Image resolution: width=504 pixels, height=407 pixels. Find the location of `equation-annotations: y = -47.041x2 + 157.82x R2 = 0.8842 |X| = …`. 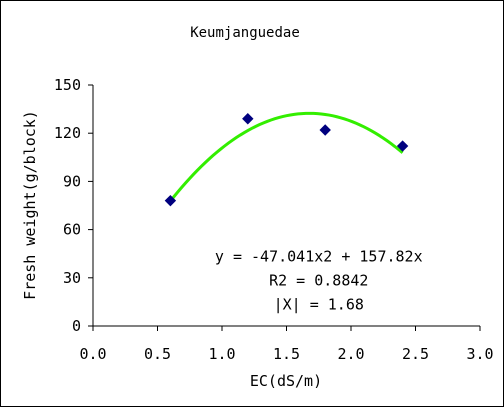

equation-annotations: y = -47.041x2 + 157.82x R2 = 0.8842 |X| = … is located at coordinates (319, 281).